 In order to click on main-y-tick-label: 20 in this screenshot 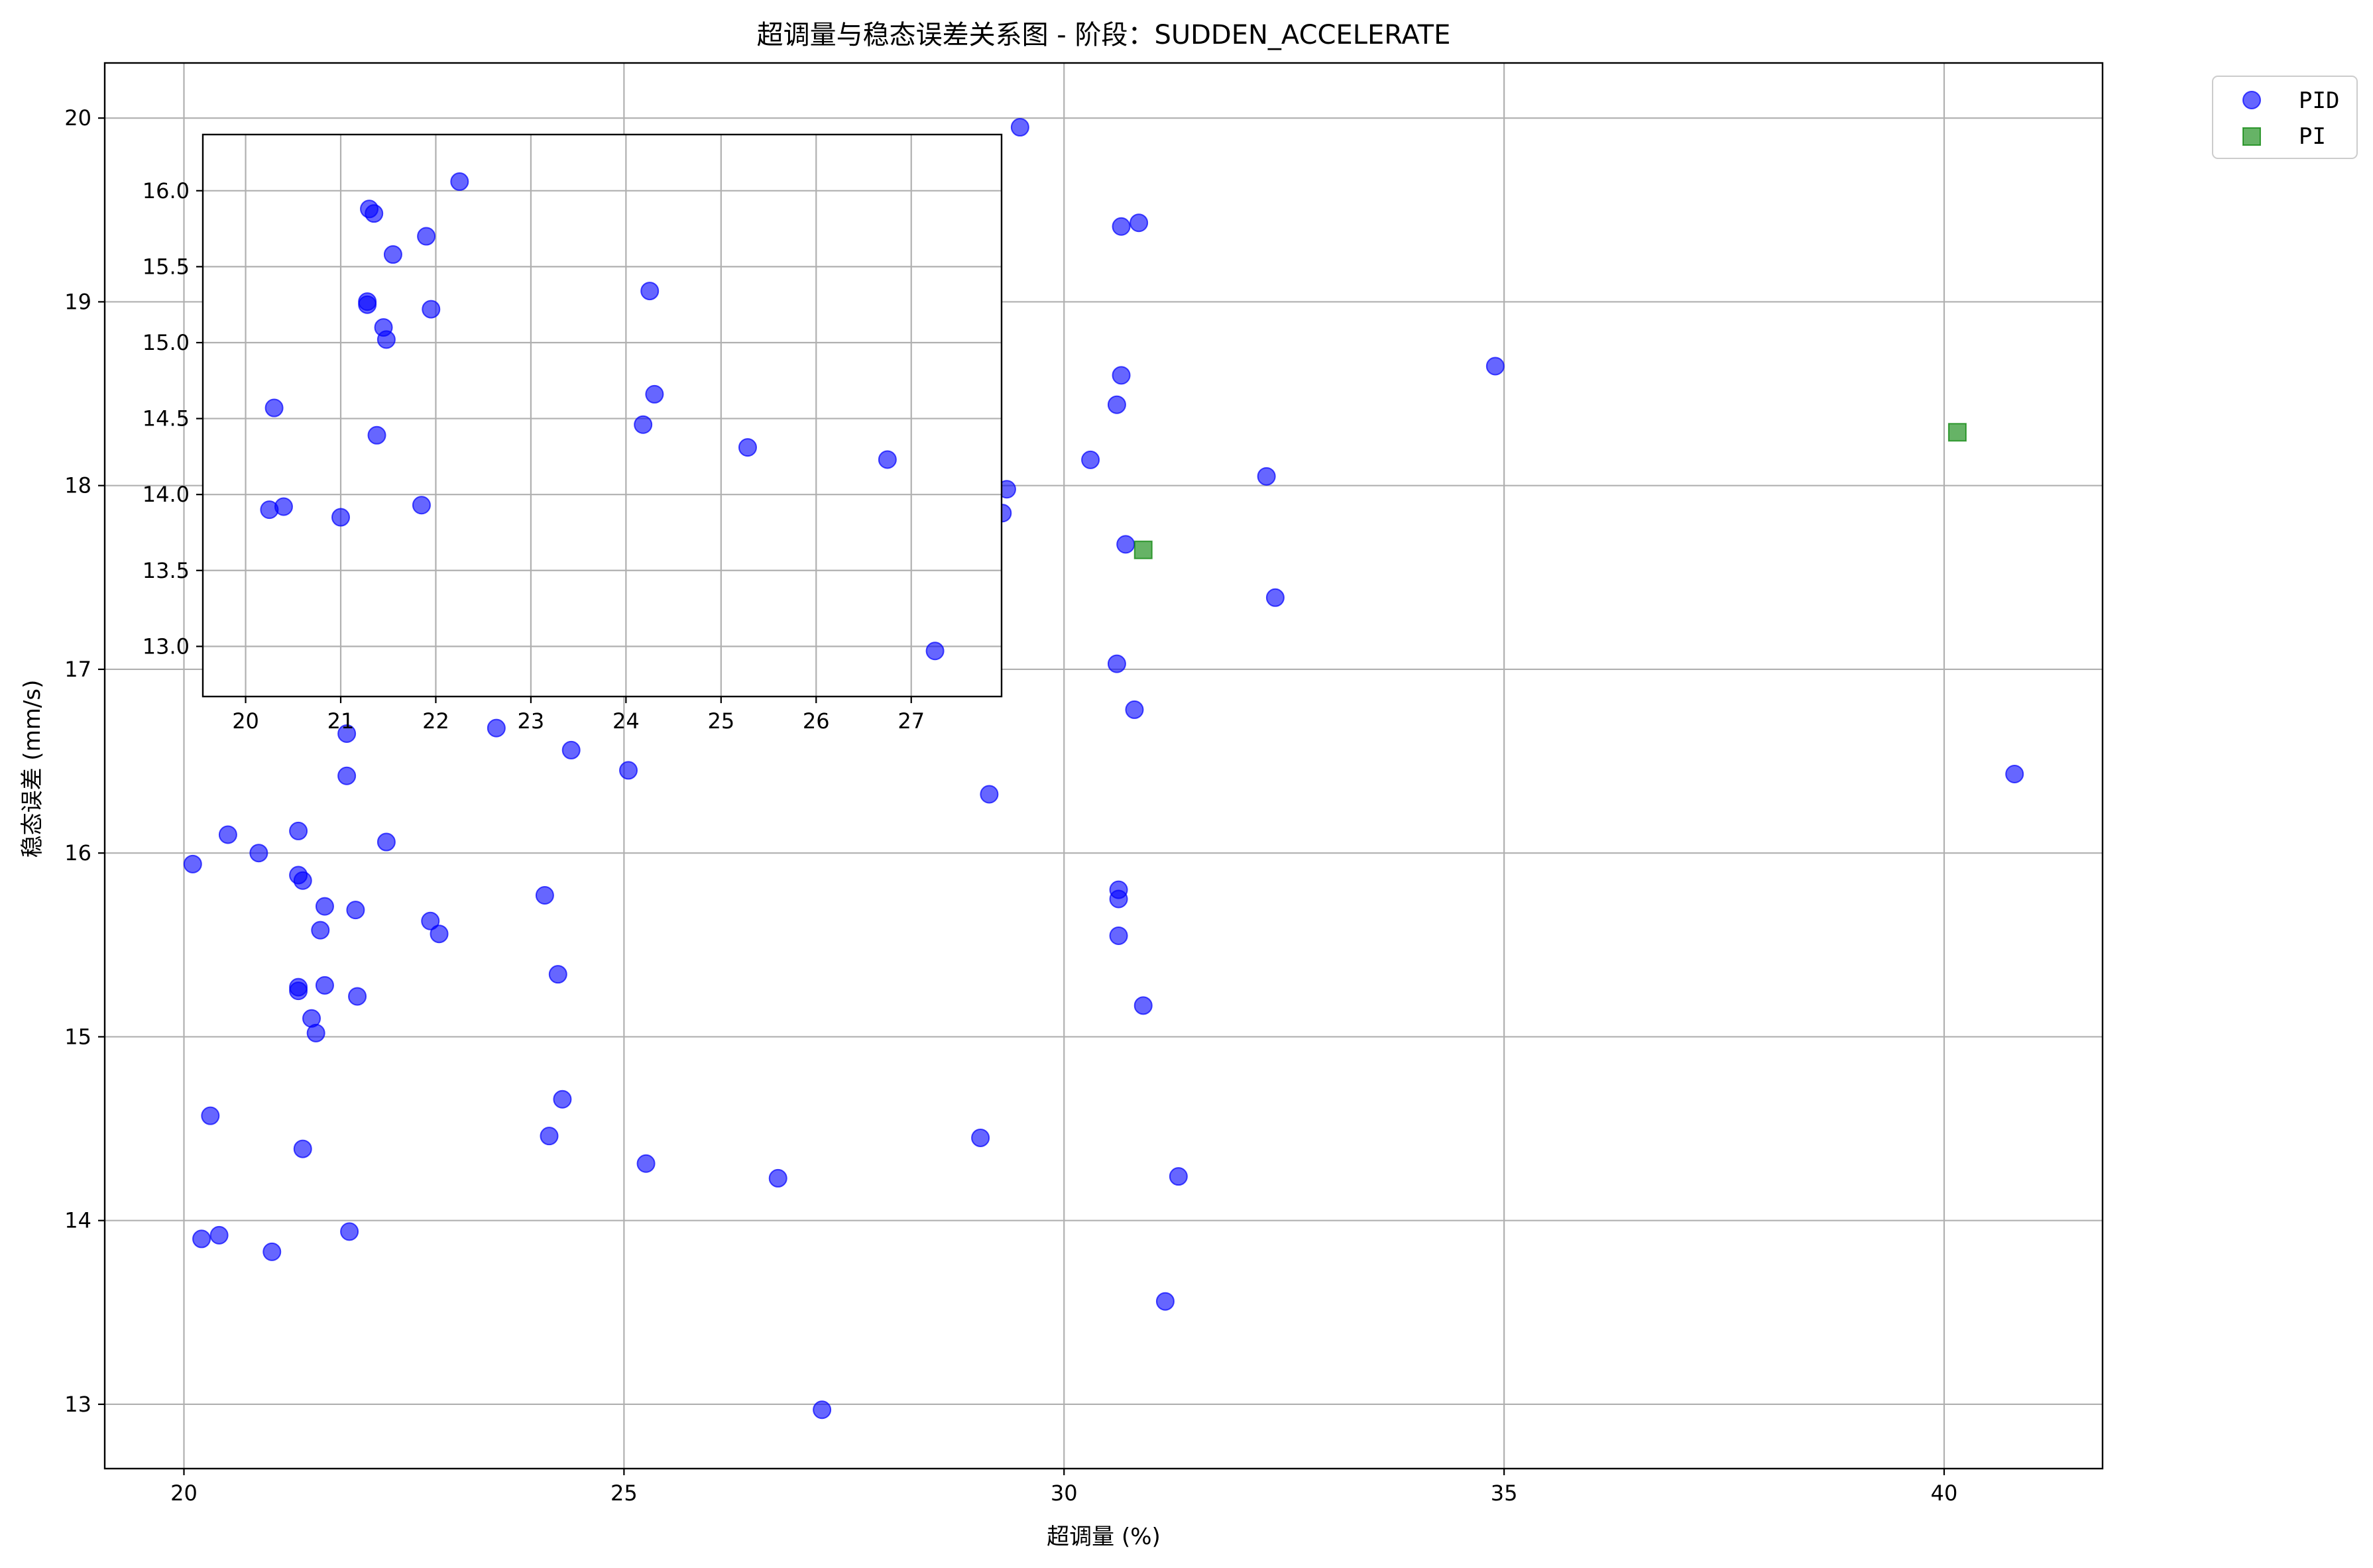, I will do `click(77, 118)`.